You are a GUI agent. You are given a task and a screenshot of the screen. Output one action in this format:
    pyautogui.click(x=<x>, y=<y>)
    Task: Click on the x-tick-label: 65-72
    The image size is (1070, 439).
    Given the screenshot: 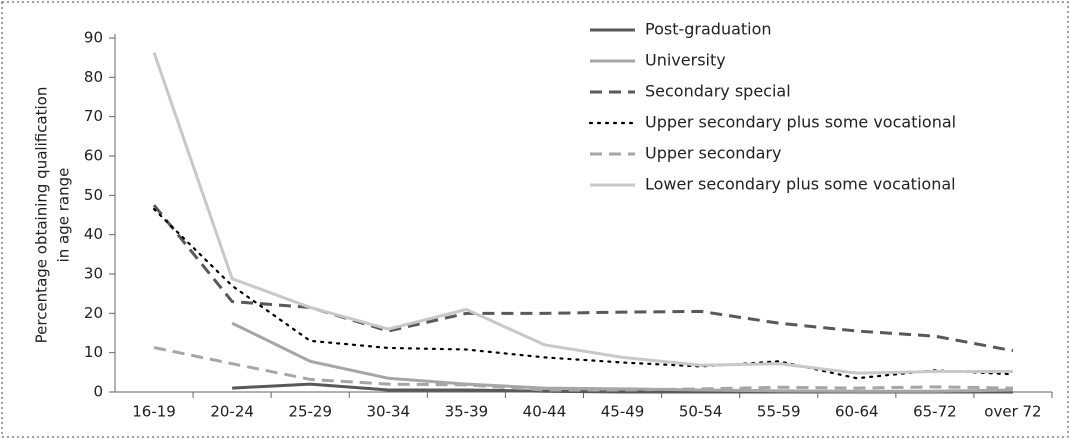 What is the action you would take?
    pyautogui.click(x=935, y=412)
    